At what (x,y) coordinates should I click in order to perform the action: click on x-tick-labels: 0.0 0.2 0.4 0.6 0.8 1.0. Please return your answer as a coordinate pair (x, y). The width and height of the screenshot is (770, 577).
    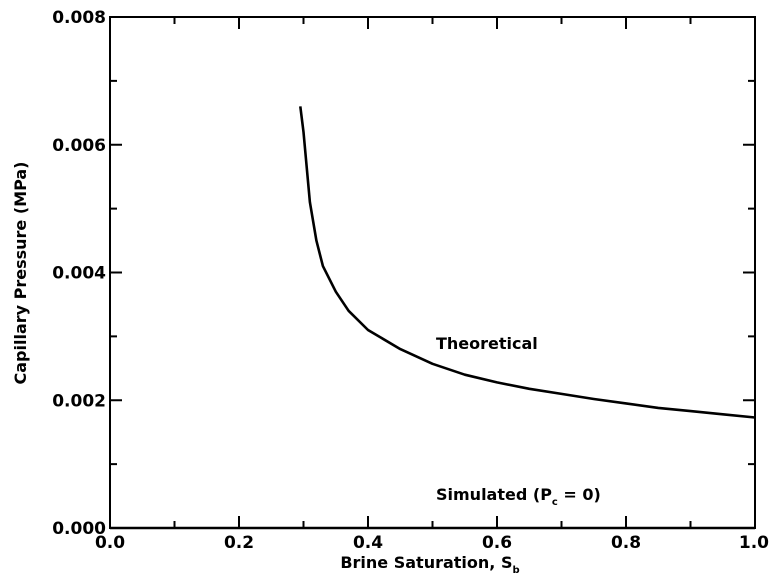
    Looking at the image, I should click on (432, 543).